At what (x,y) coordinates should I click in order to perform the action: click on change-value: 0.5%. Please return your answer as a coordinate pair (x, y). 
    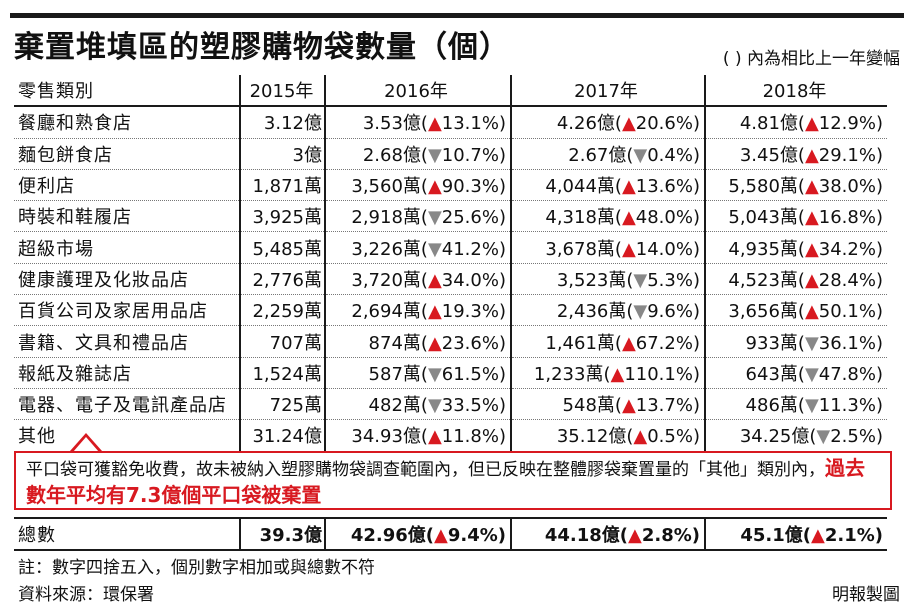
    Looking at the image, I should click on (670, 437).